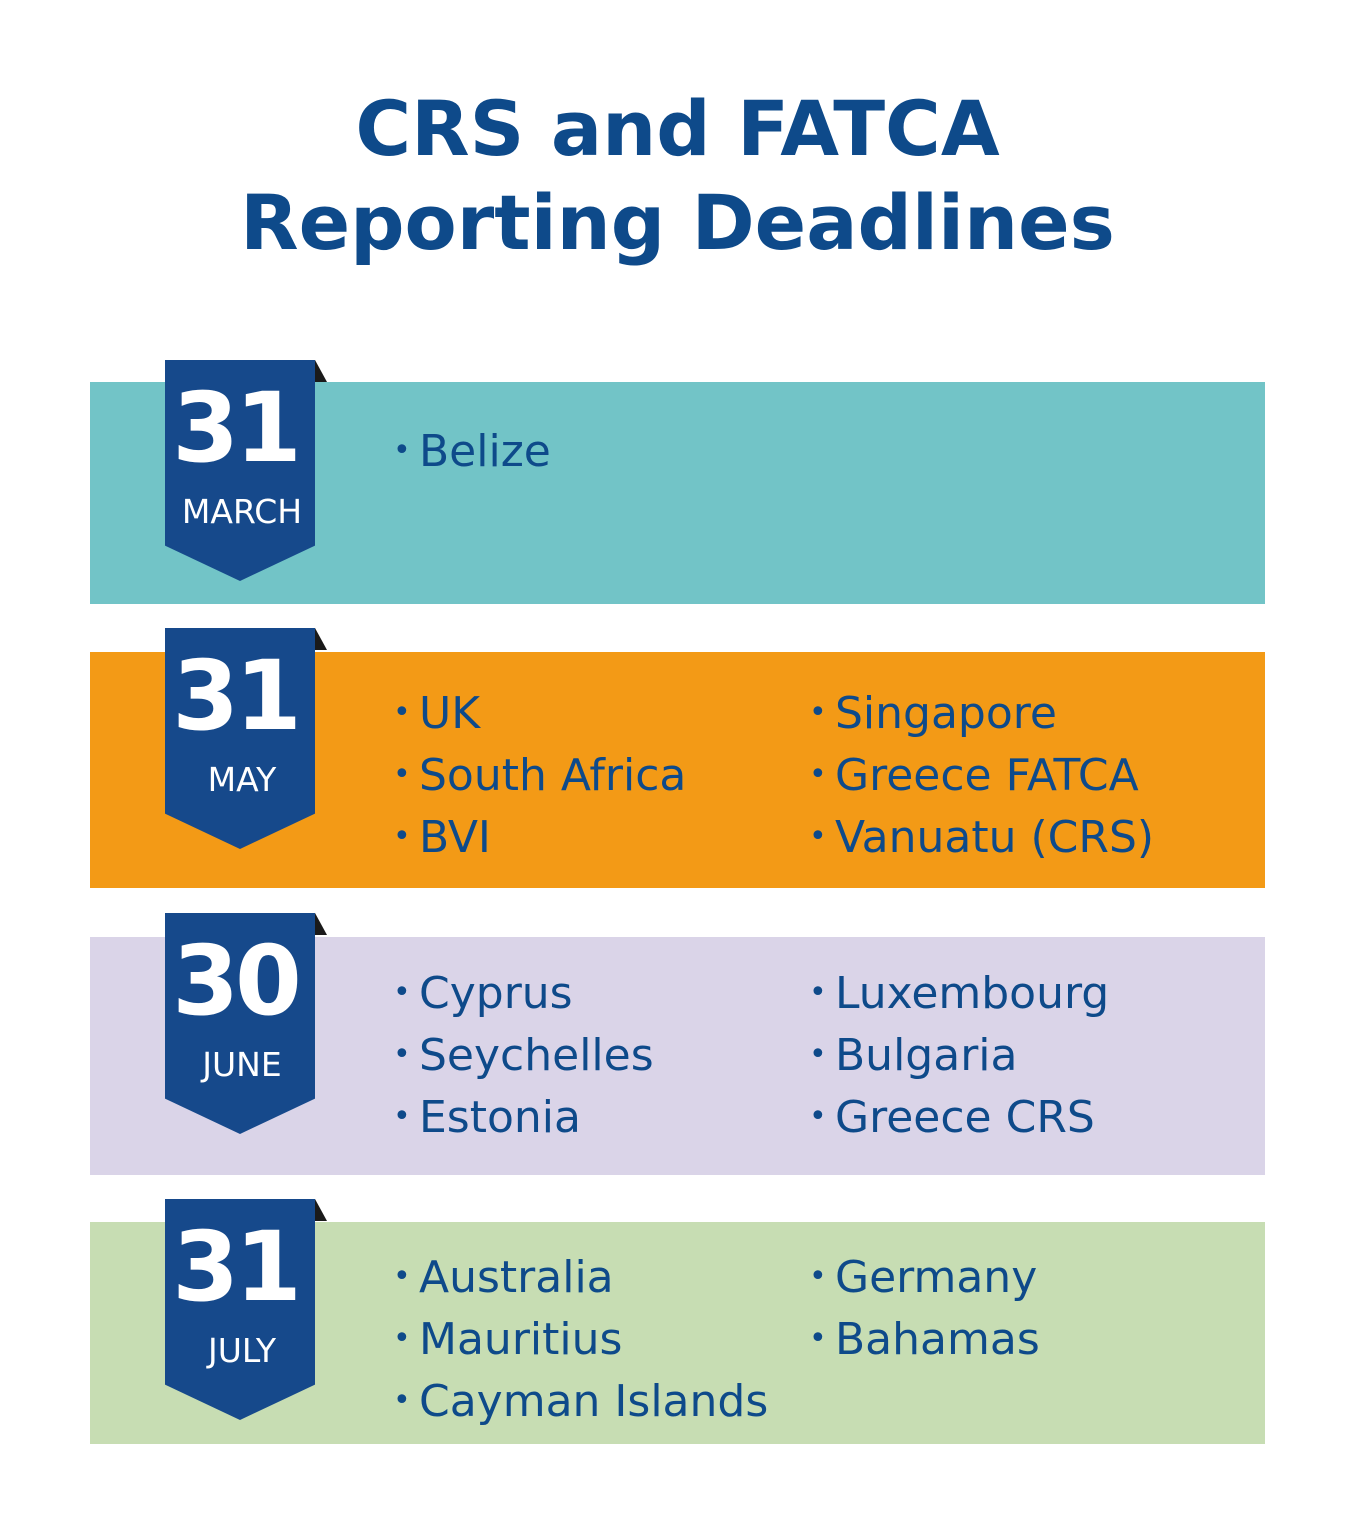 The width and height of the screenshot is (1355, 1536). I want to click on list-item: • BVI, so click(539, 837).